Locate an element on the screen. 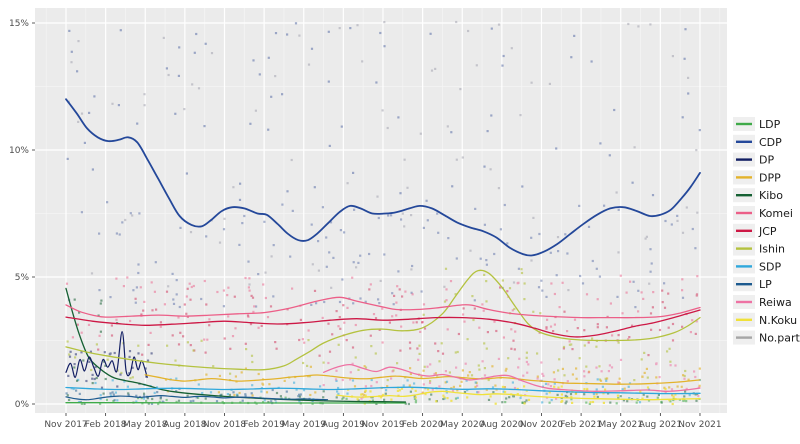 The image size is (800, 444). x-tick-label: Nov 2020 is located at coordinates (542, 425).